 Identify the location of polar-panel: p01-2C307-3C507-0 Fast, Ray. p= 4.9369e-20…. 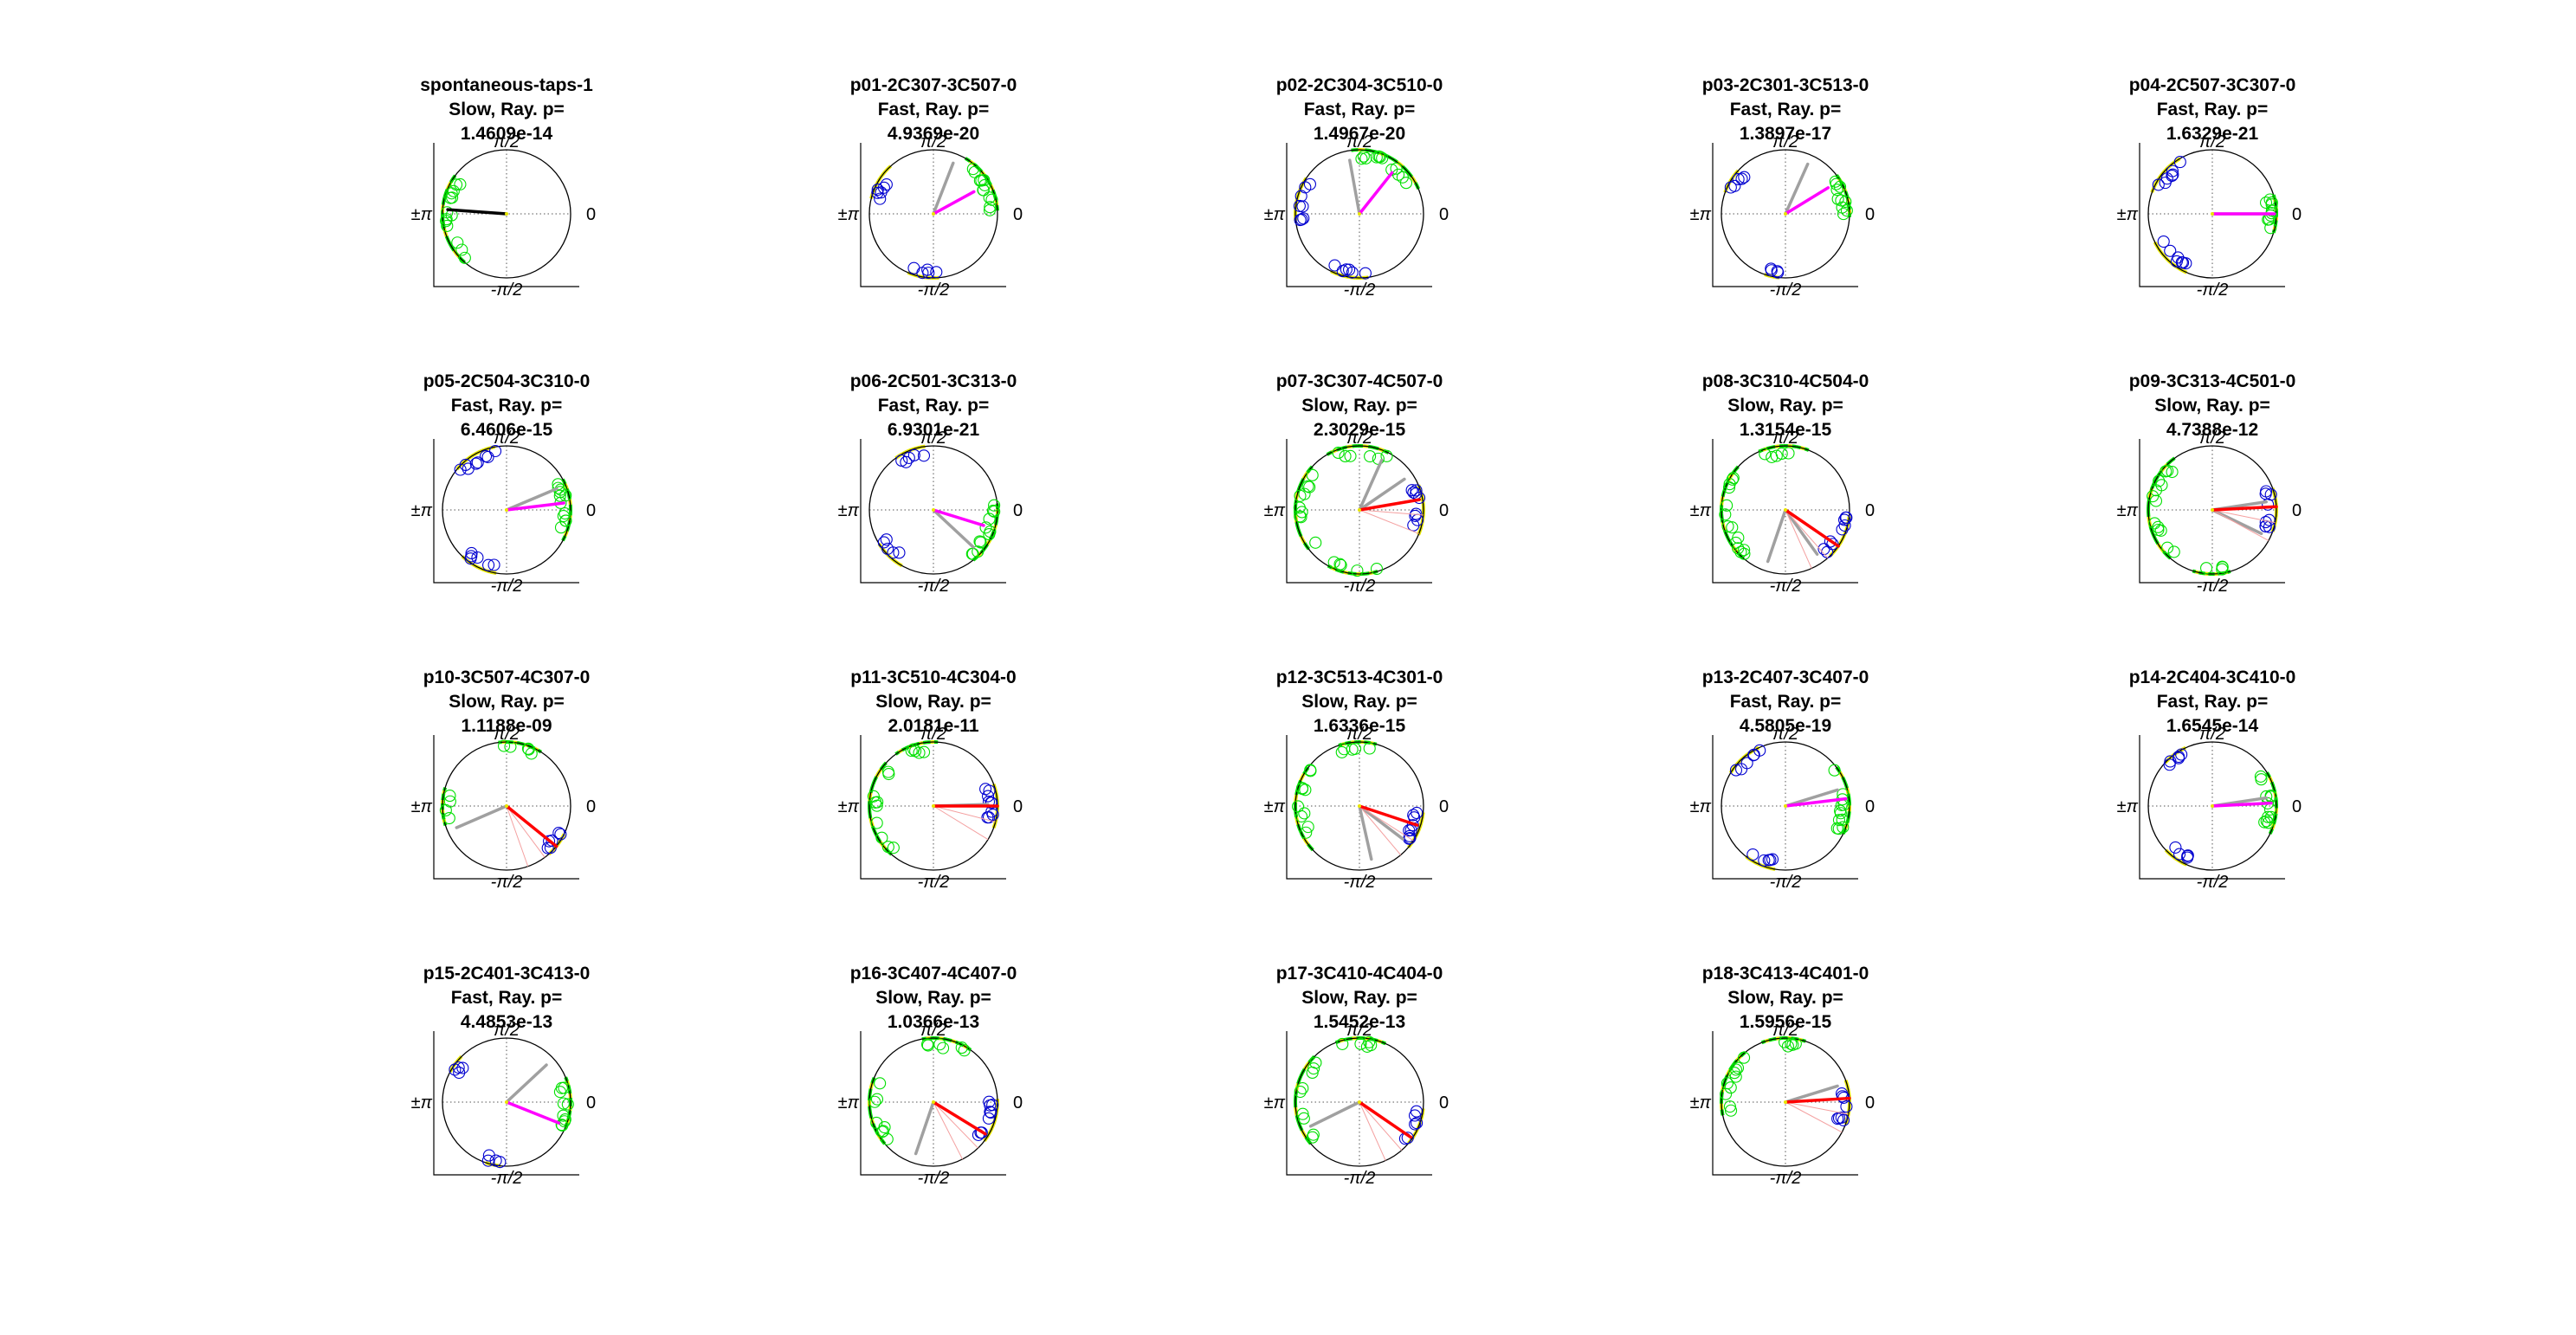
(933, 217).